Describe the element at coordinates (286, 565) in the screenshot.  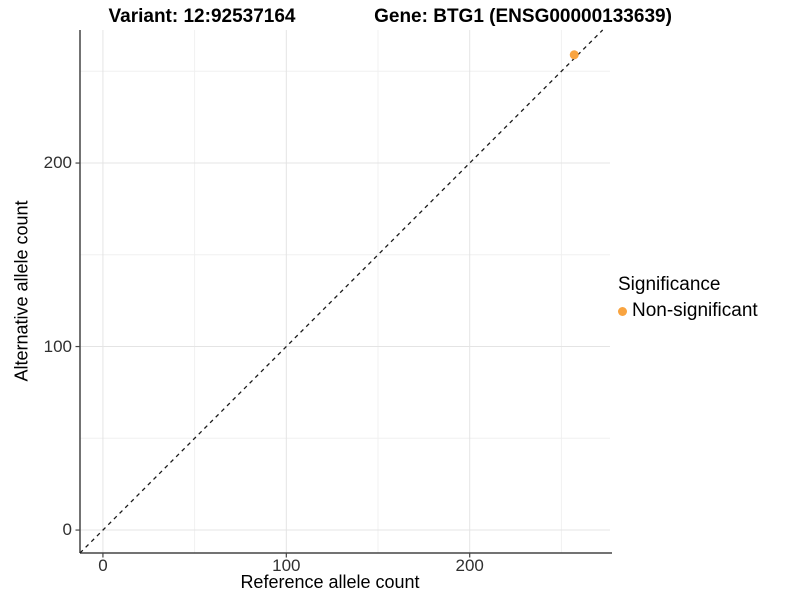
I see `x-tick-label: 100` at that location.